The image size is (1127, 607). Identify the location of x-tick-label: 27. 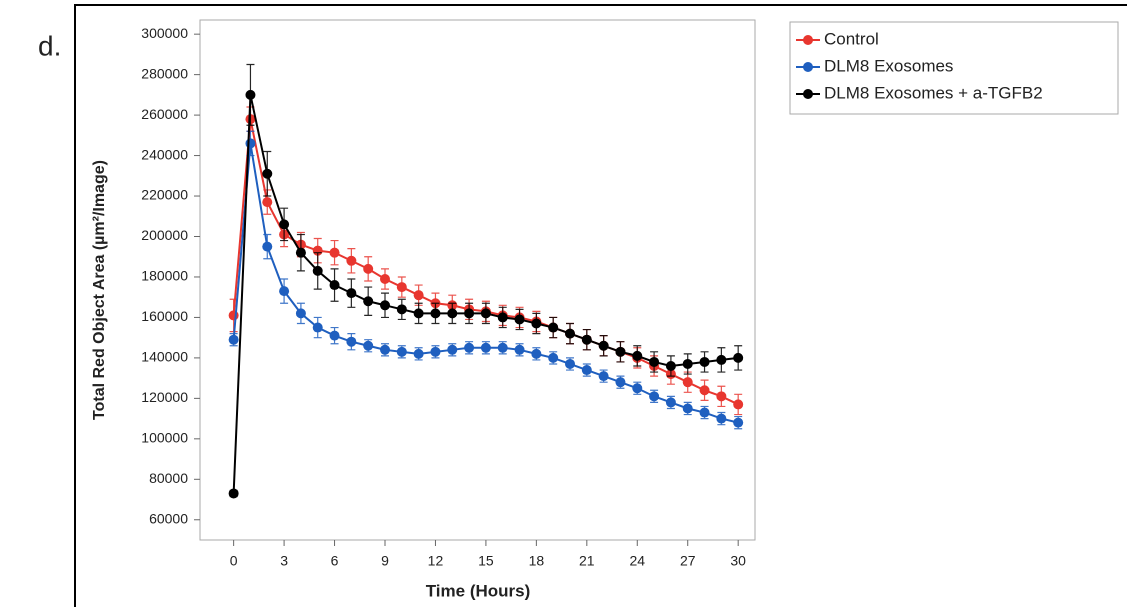
(688, 561).